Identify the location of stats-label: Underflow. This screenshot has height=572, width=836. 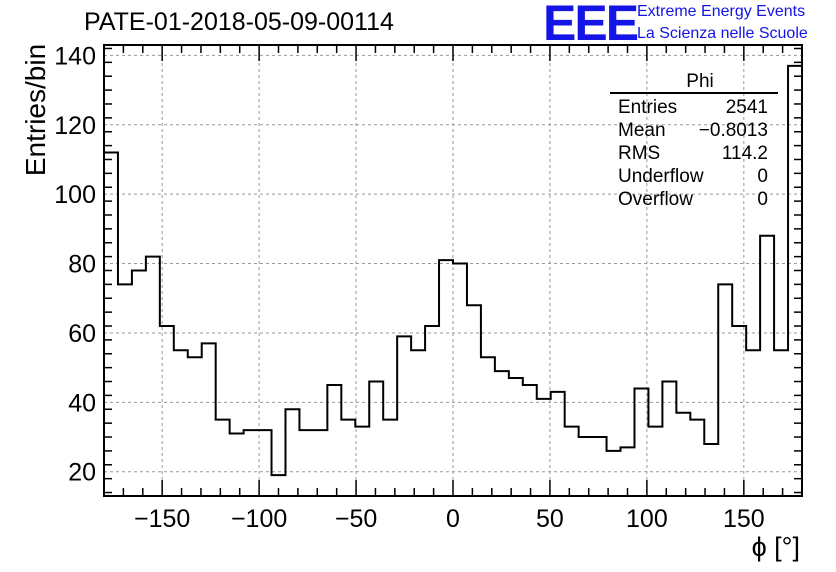
(661, 176).